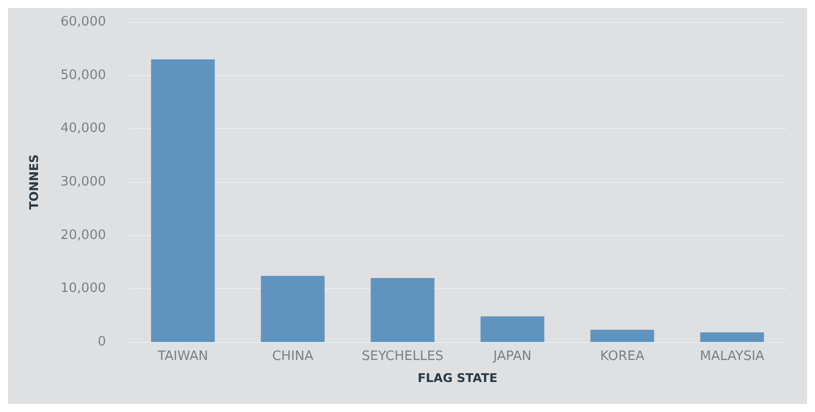 The height and width of the screenshot is (412, 815). I want to click on y-tick-label: 30,000, so click(83, 182).